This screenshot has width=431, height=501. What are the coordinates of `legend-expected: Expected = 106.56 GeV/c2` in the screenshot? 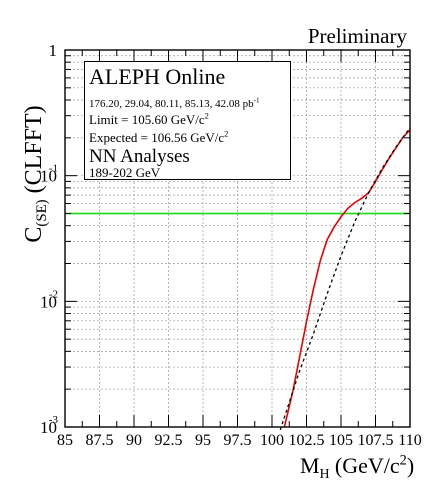 It's located at (159, 136).